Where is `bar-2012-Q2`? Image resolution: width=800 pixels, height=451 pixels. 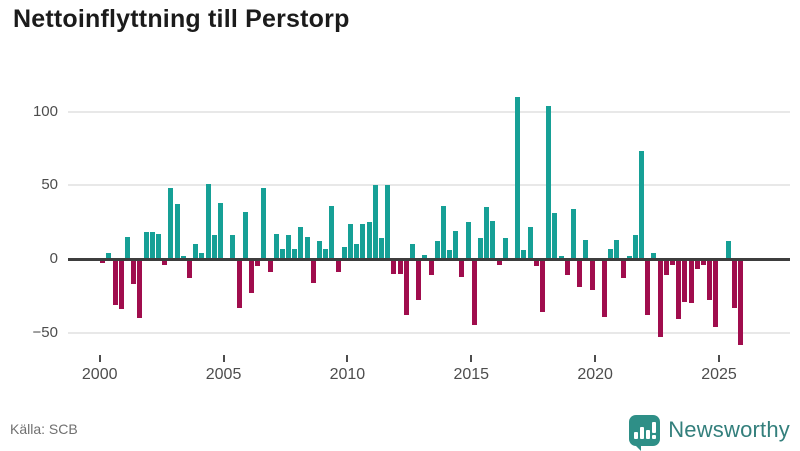 bar-2012-Q2 is located at coordinates (406, 287).